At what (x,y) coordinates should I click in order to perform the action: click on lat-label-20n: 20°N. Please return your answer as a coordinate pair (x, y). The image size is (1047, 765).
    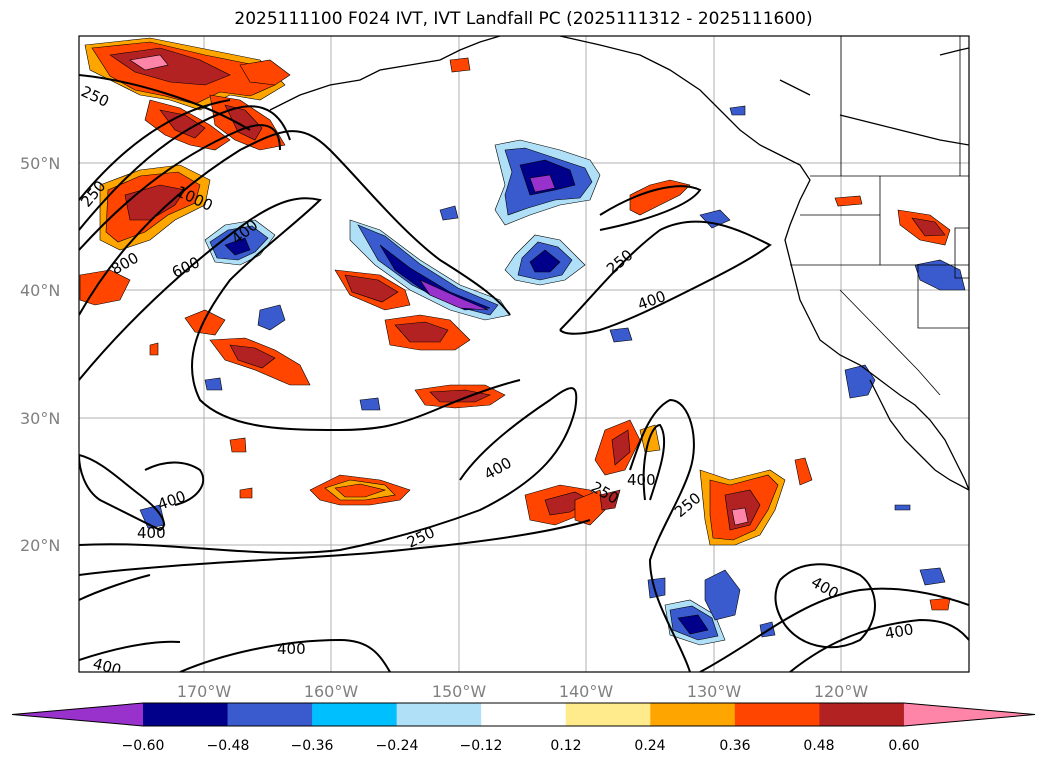
    Looking at the image, I should click on (40, 545).